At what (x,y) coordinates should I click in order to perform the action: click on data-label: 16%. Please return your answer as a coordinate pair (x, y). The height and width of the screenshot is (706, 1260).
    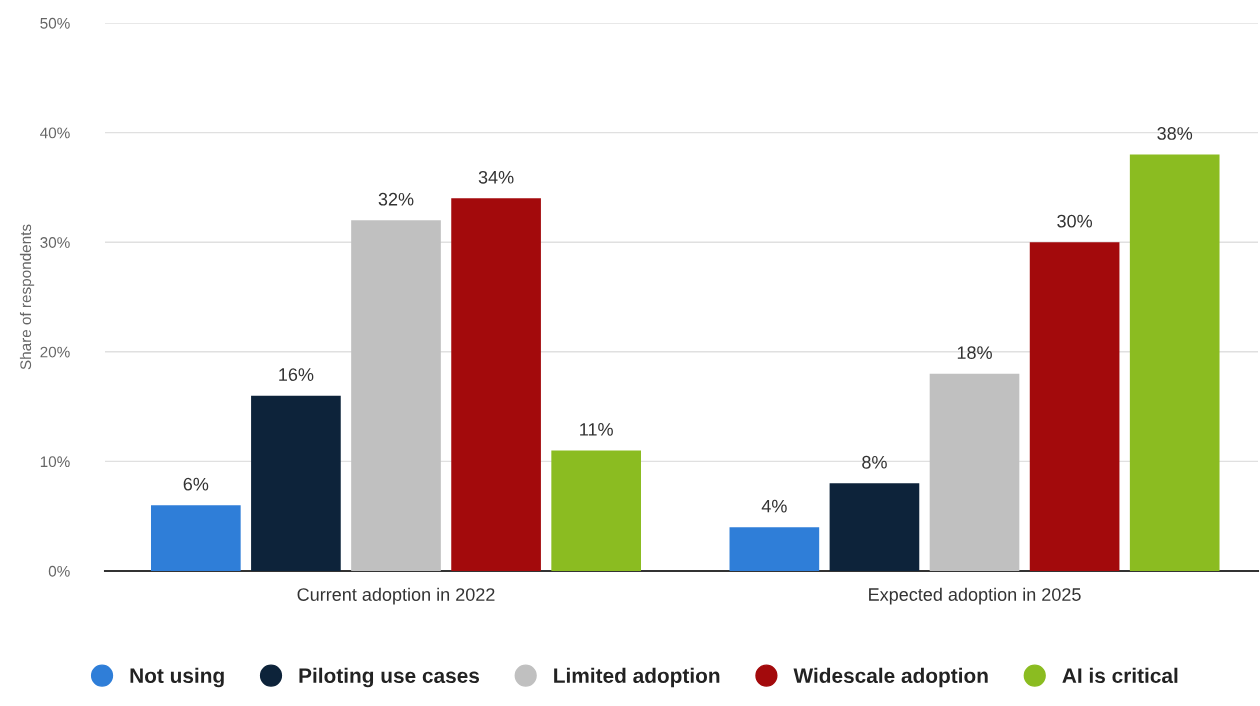
    Looking at the image, I should click on (296, 374).